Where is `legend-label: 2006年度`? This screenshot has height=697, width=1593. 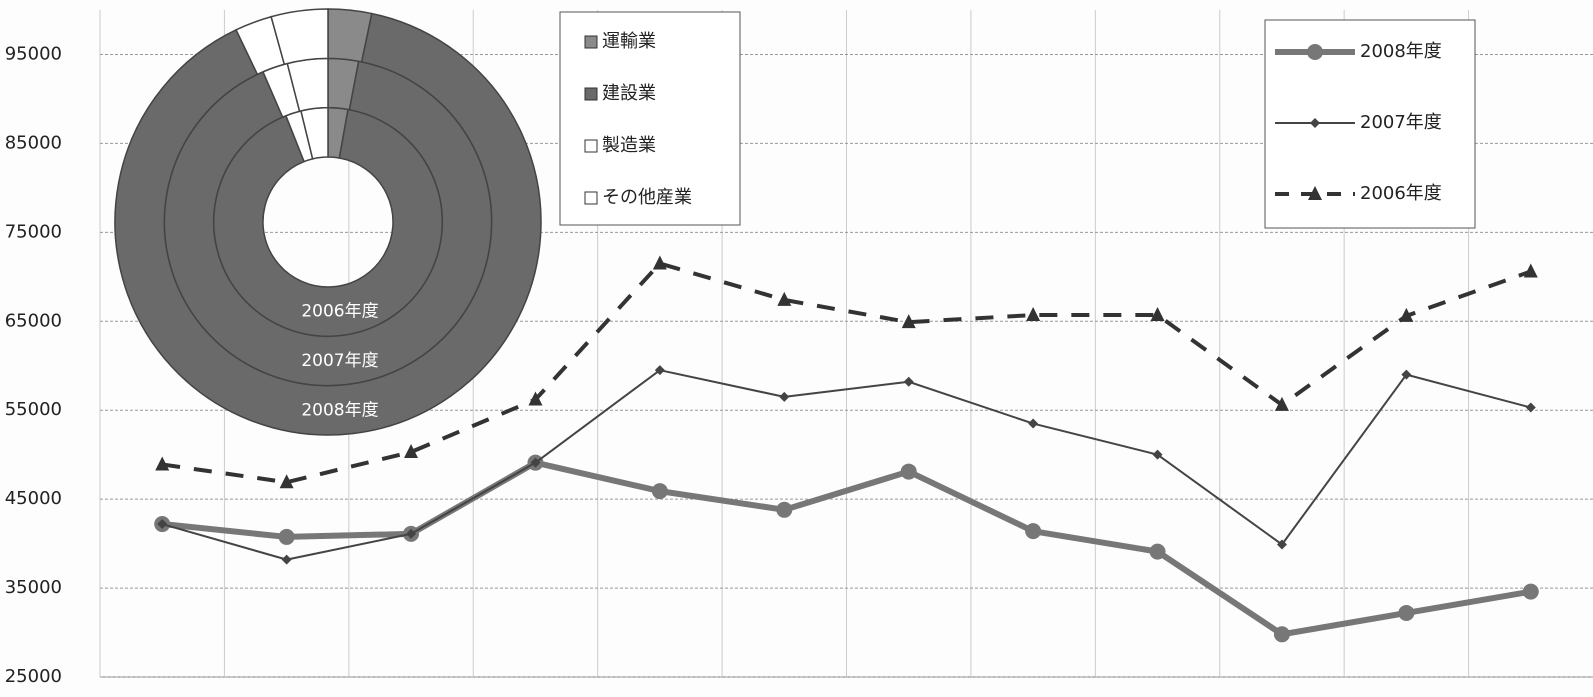 legend-label: 2006年度 is located at coordinates (1401, 193).